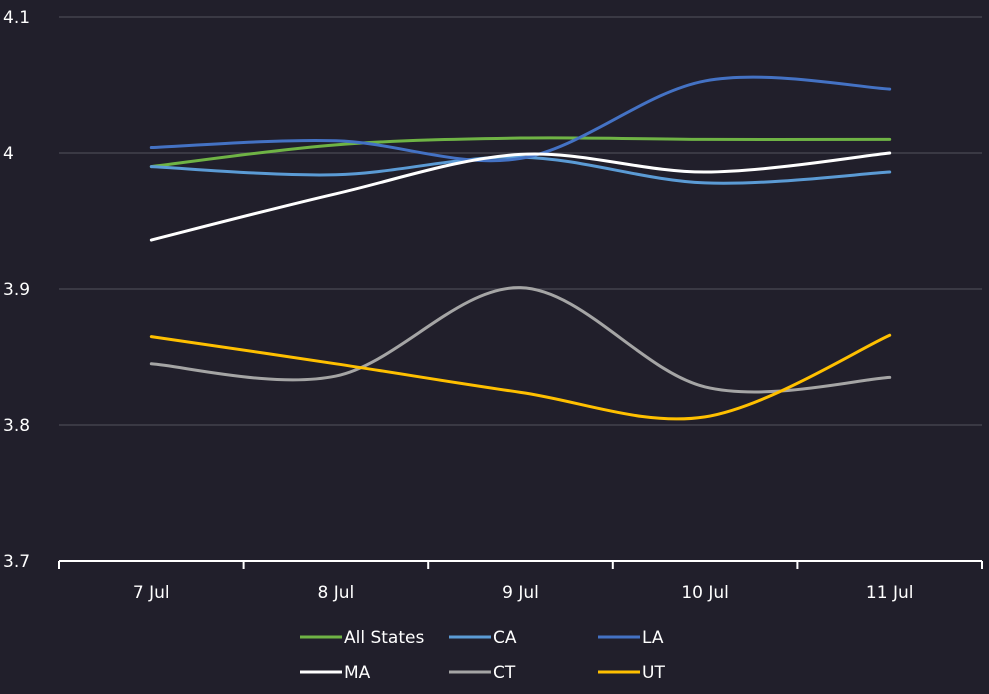  What do you see at coordinates (151, 593) in the screenshot?
I see `x-tick-label-0: 7 Jul` at bounding box center [151, 593].